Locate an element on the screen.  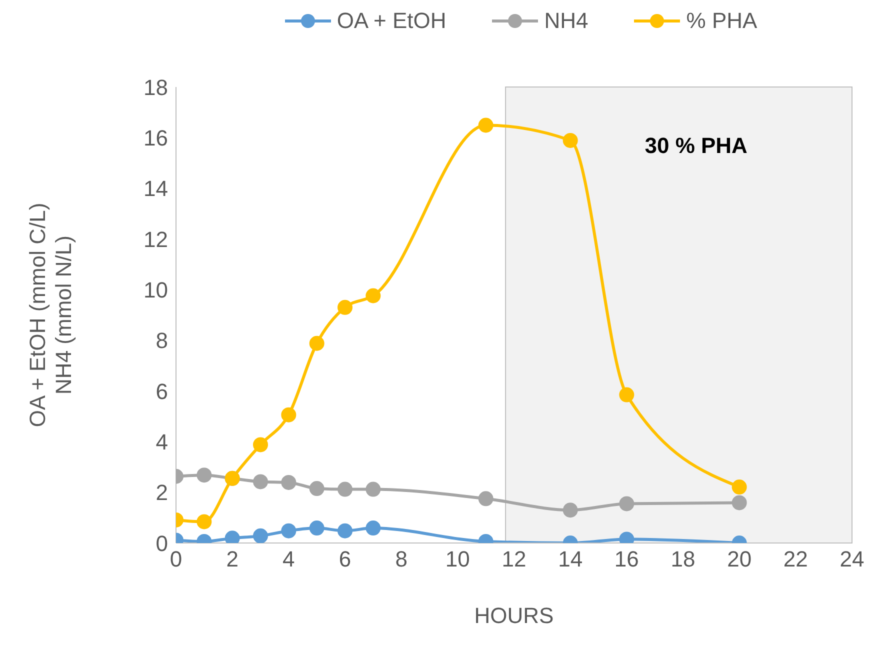
legend-label: NH4 is located at coordinates (566, 21).